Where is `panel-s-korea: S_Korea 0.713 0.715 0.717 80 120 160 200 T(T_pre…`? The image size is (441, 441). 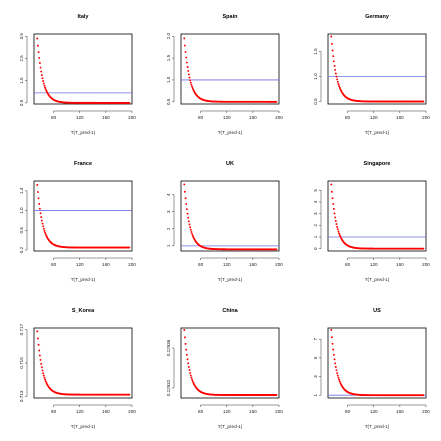
panel-s-korea: S_Korea 0.713 0.715 0.717 80 120 160 200 T(T_pre… is located at coordinates (77, 368).